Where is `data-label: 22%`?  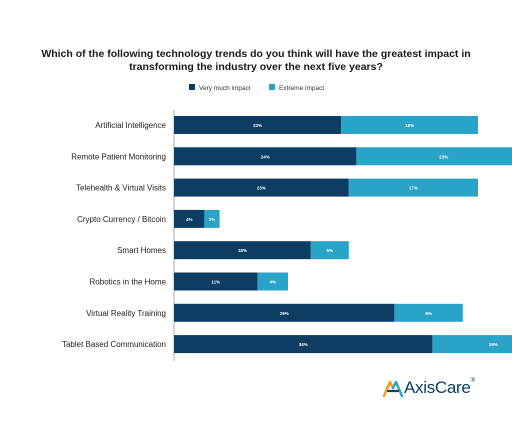 data-label: 22% is located at coordinates (257, 125).